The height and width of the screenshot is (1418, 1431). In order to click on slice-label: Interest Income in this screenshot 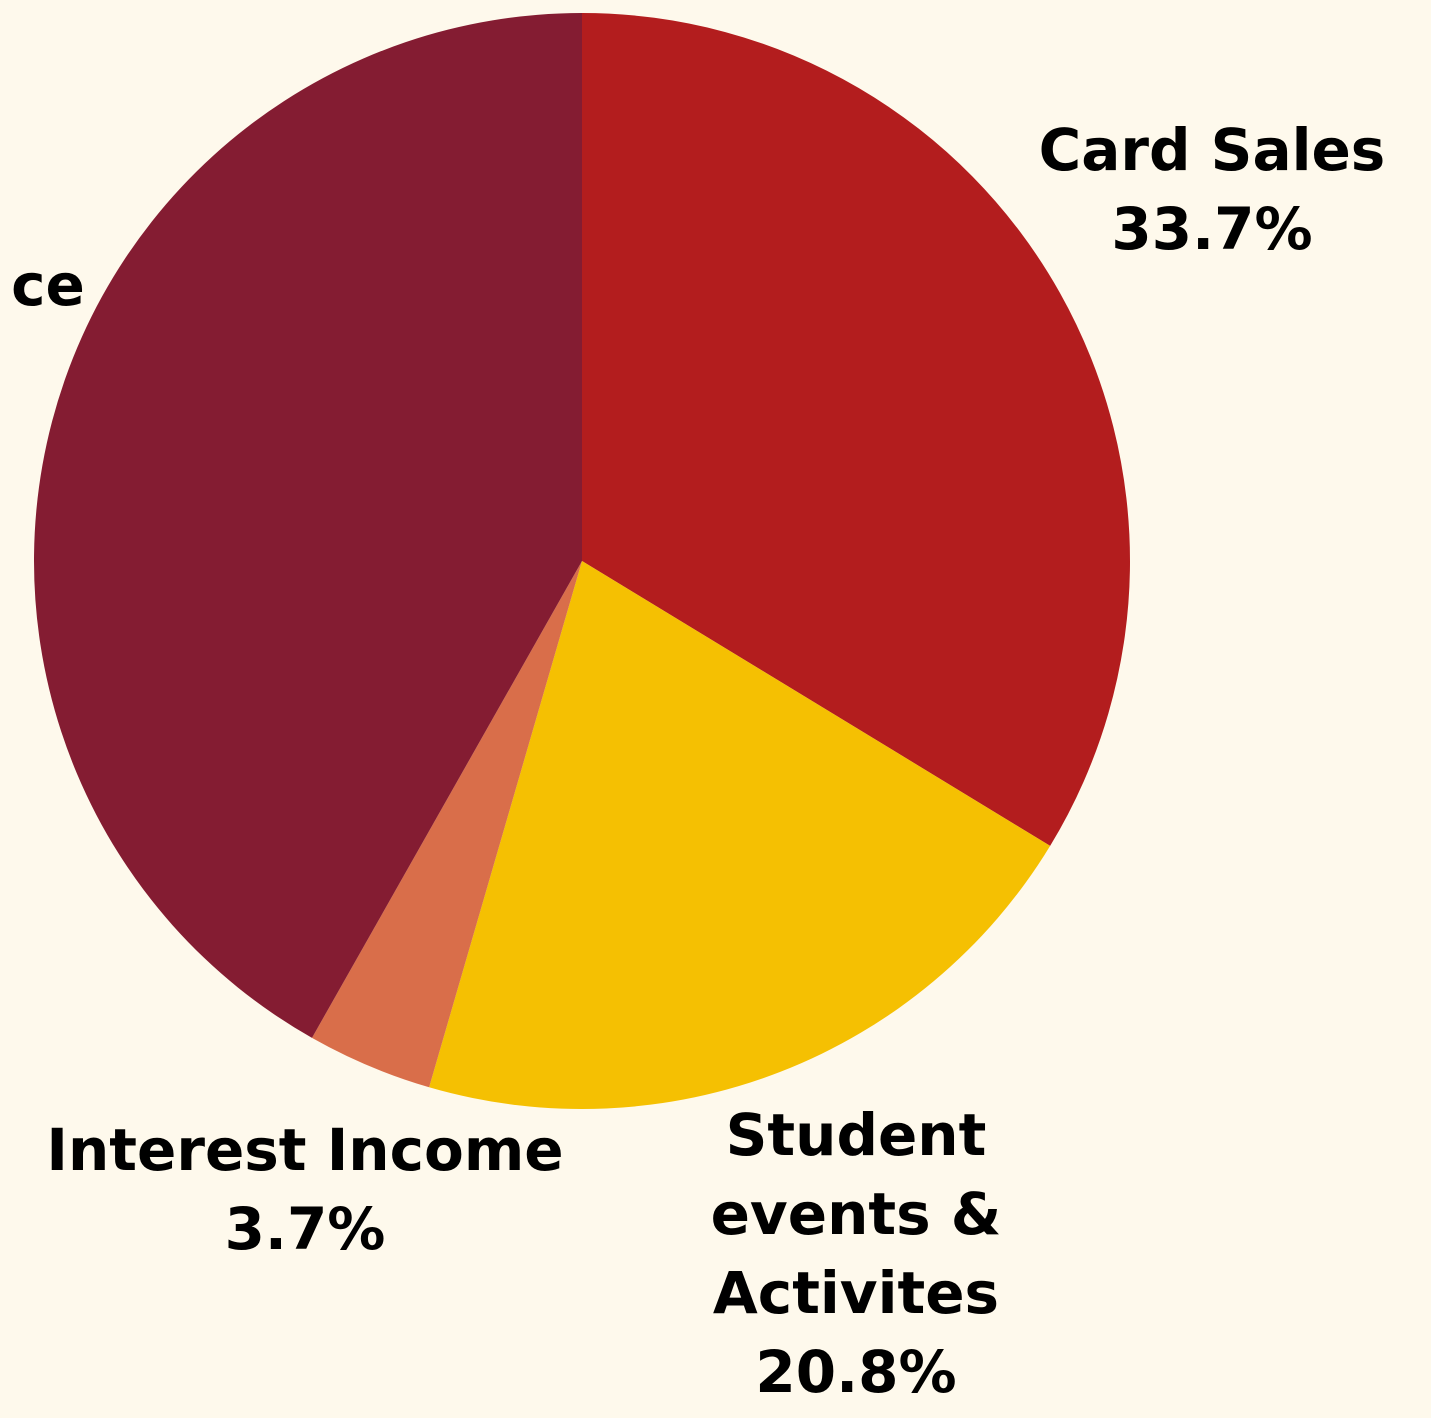, I will do `click(304, 1150)`.